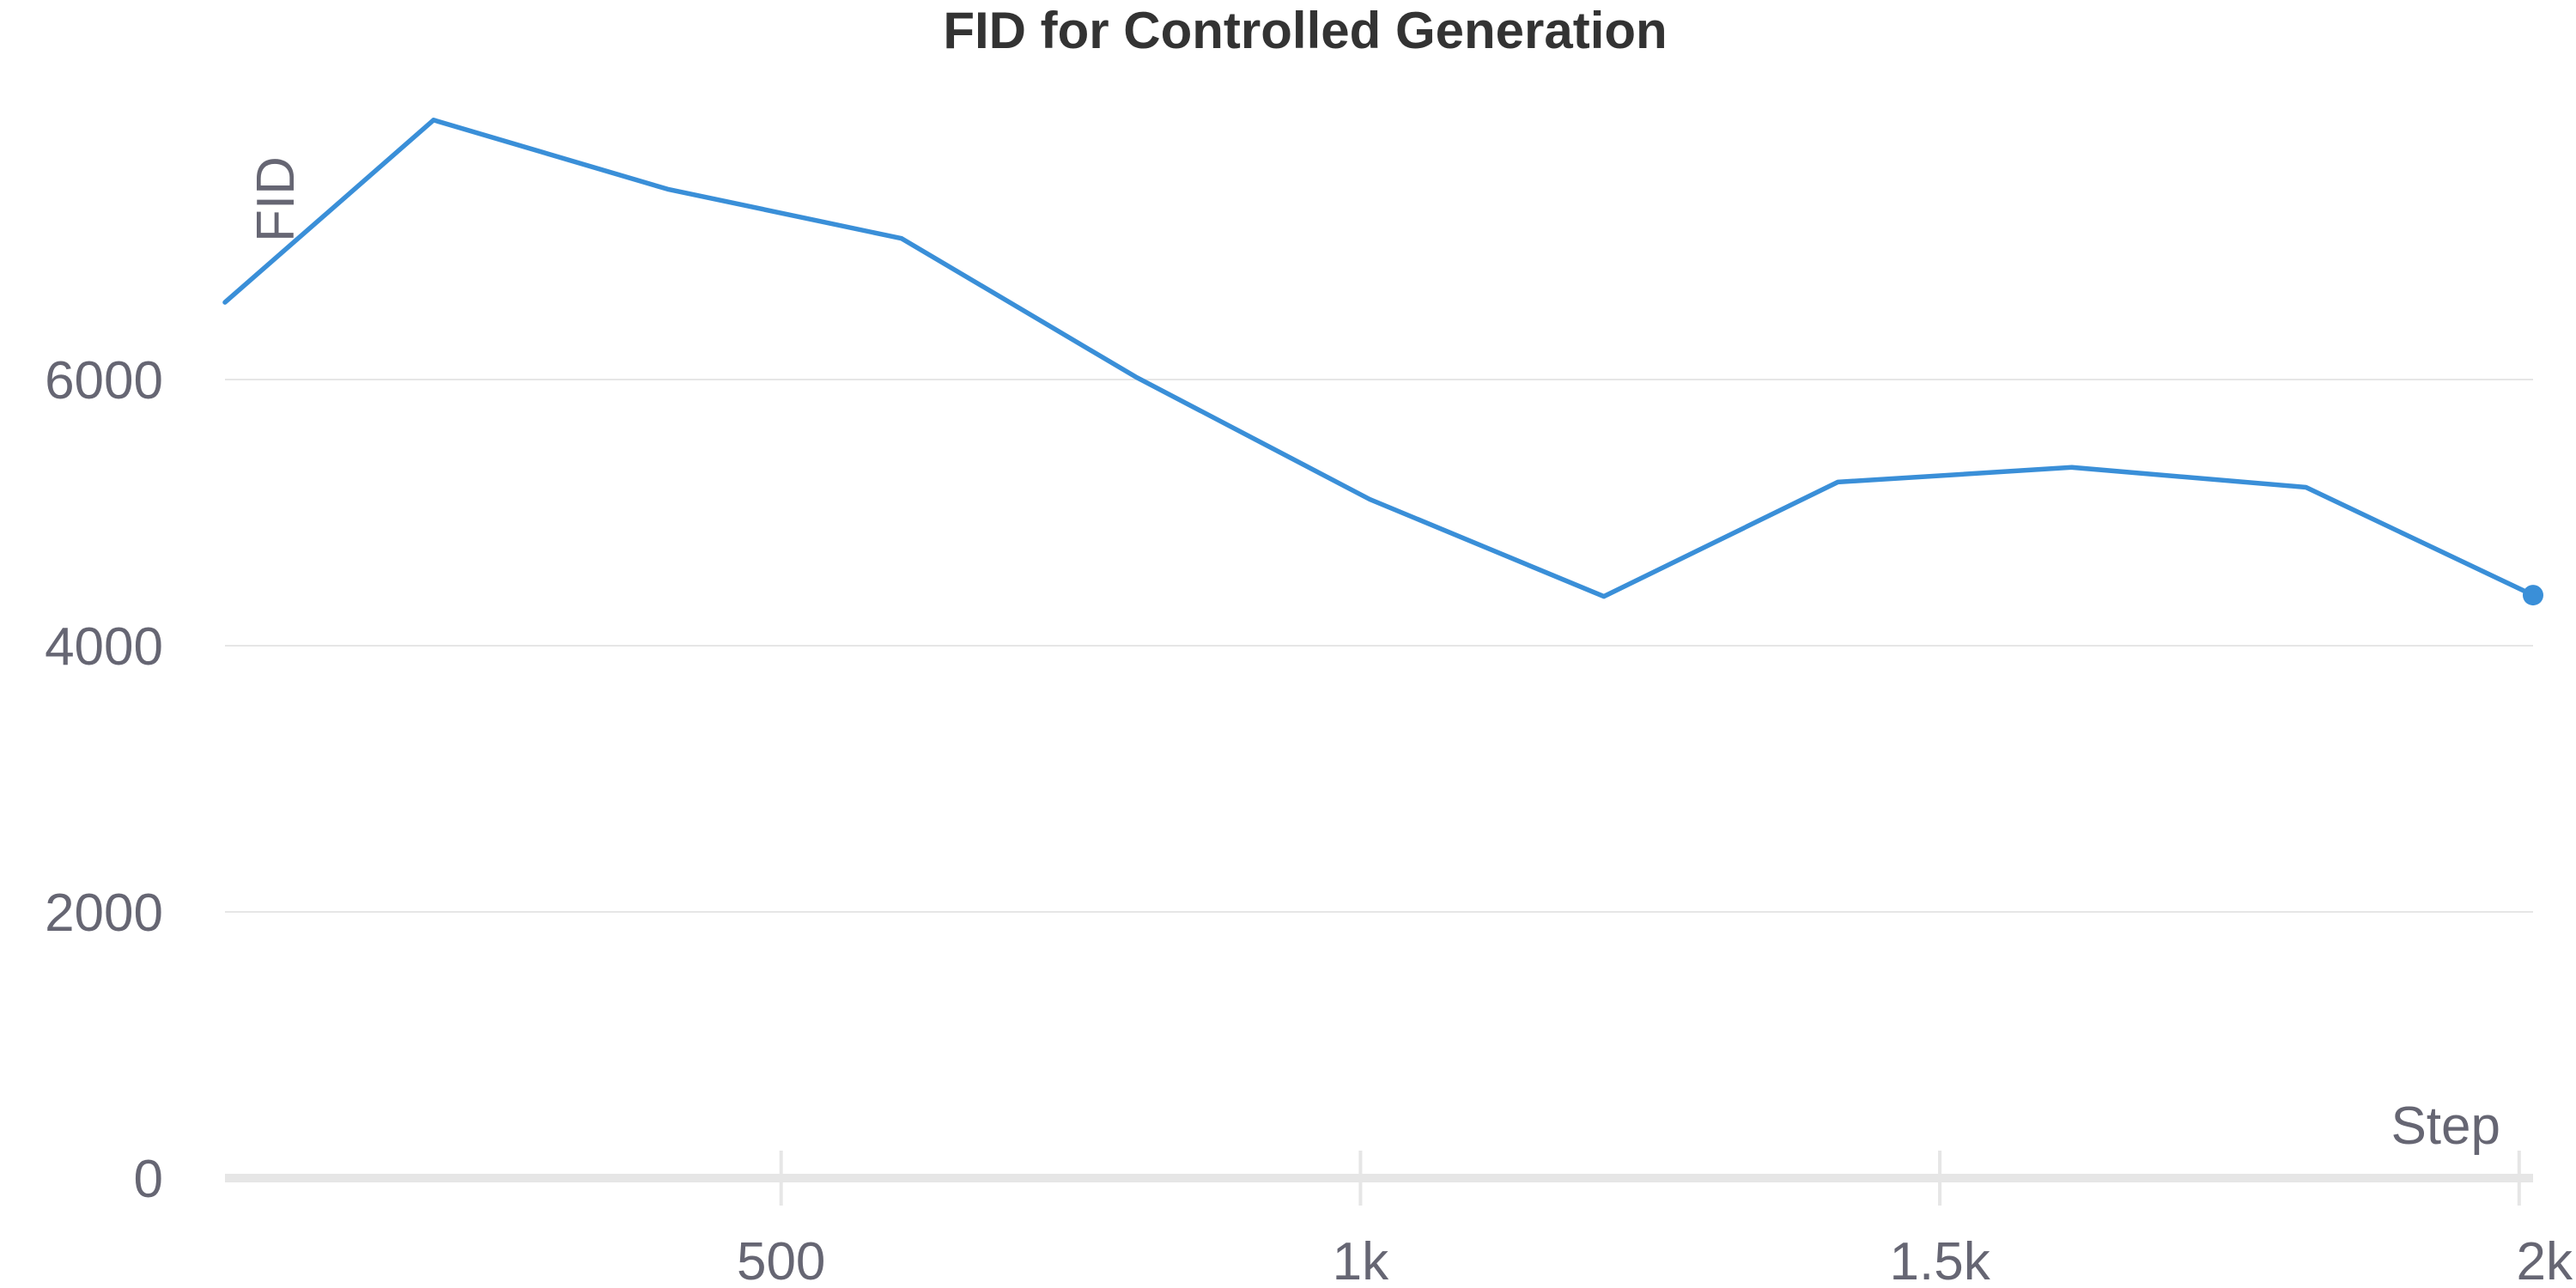  I want to click on y-axis-label: FID, so click(276, 199).